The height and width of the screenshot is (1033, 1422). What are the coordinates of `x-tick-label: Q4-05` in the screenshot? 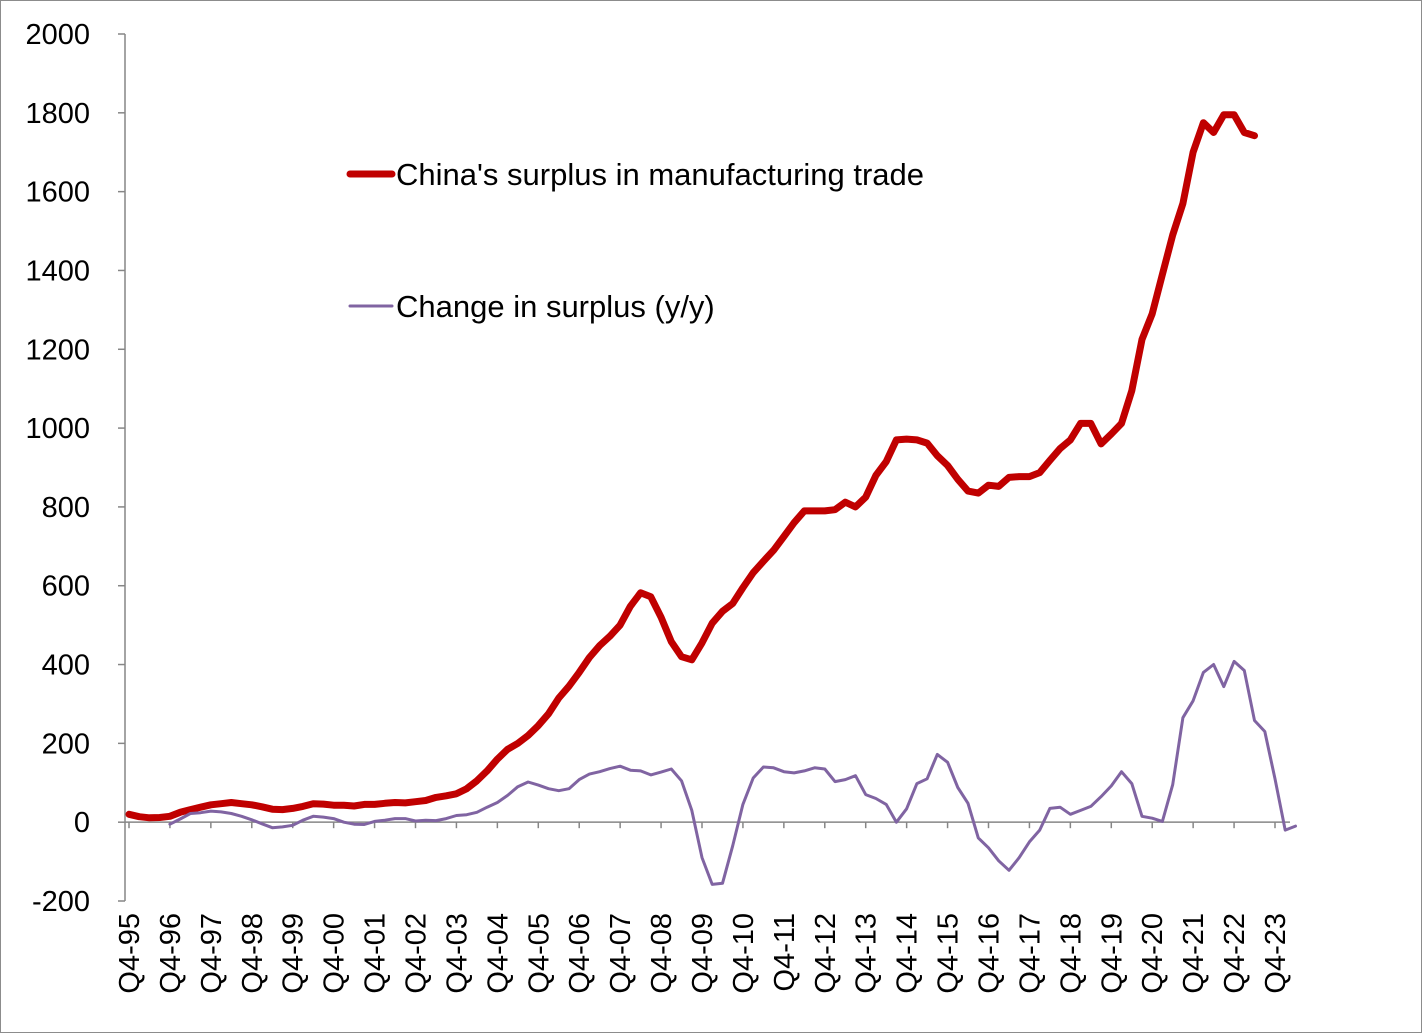 It's located at (539, 953).